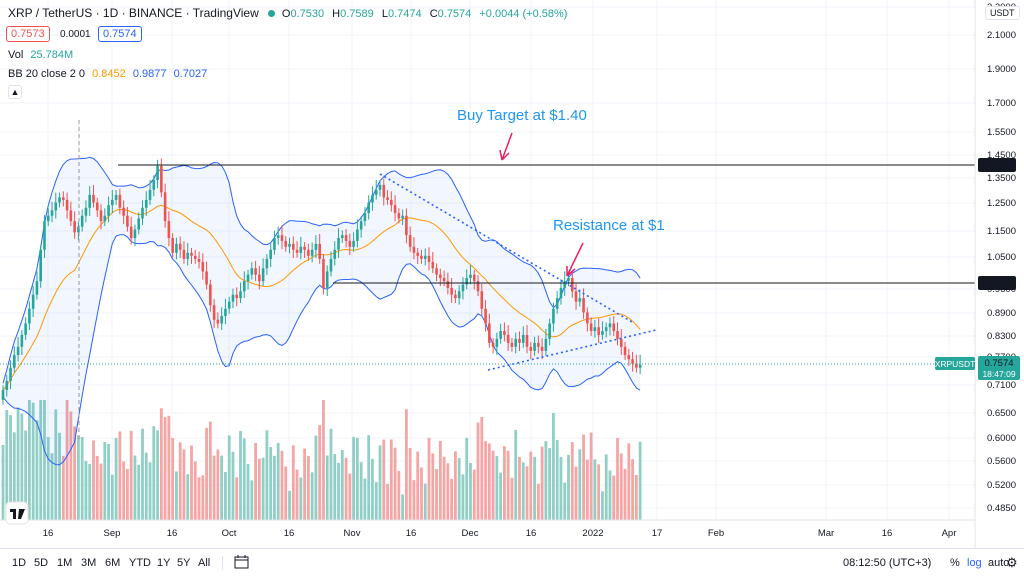  I want to click on ohlc-high: 0.7589, so click(357, 14).